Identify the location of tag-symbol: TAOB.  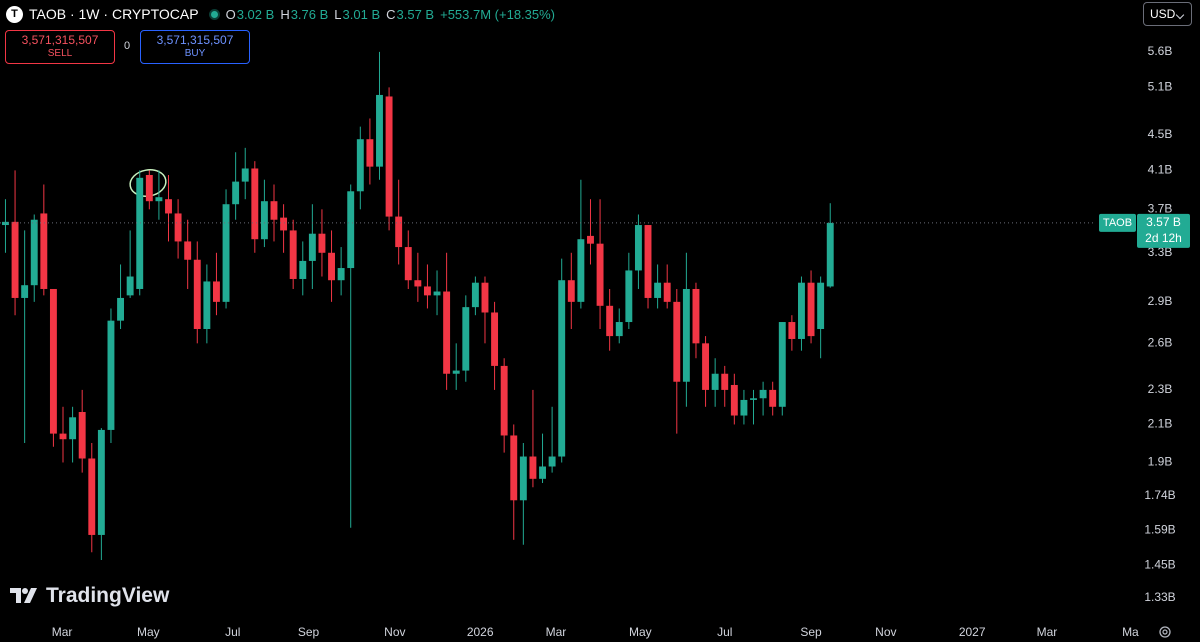
(1117, 223).